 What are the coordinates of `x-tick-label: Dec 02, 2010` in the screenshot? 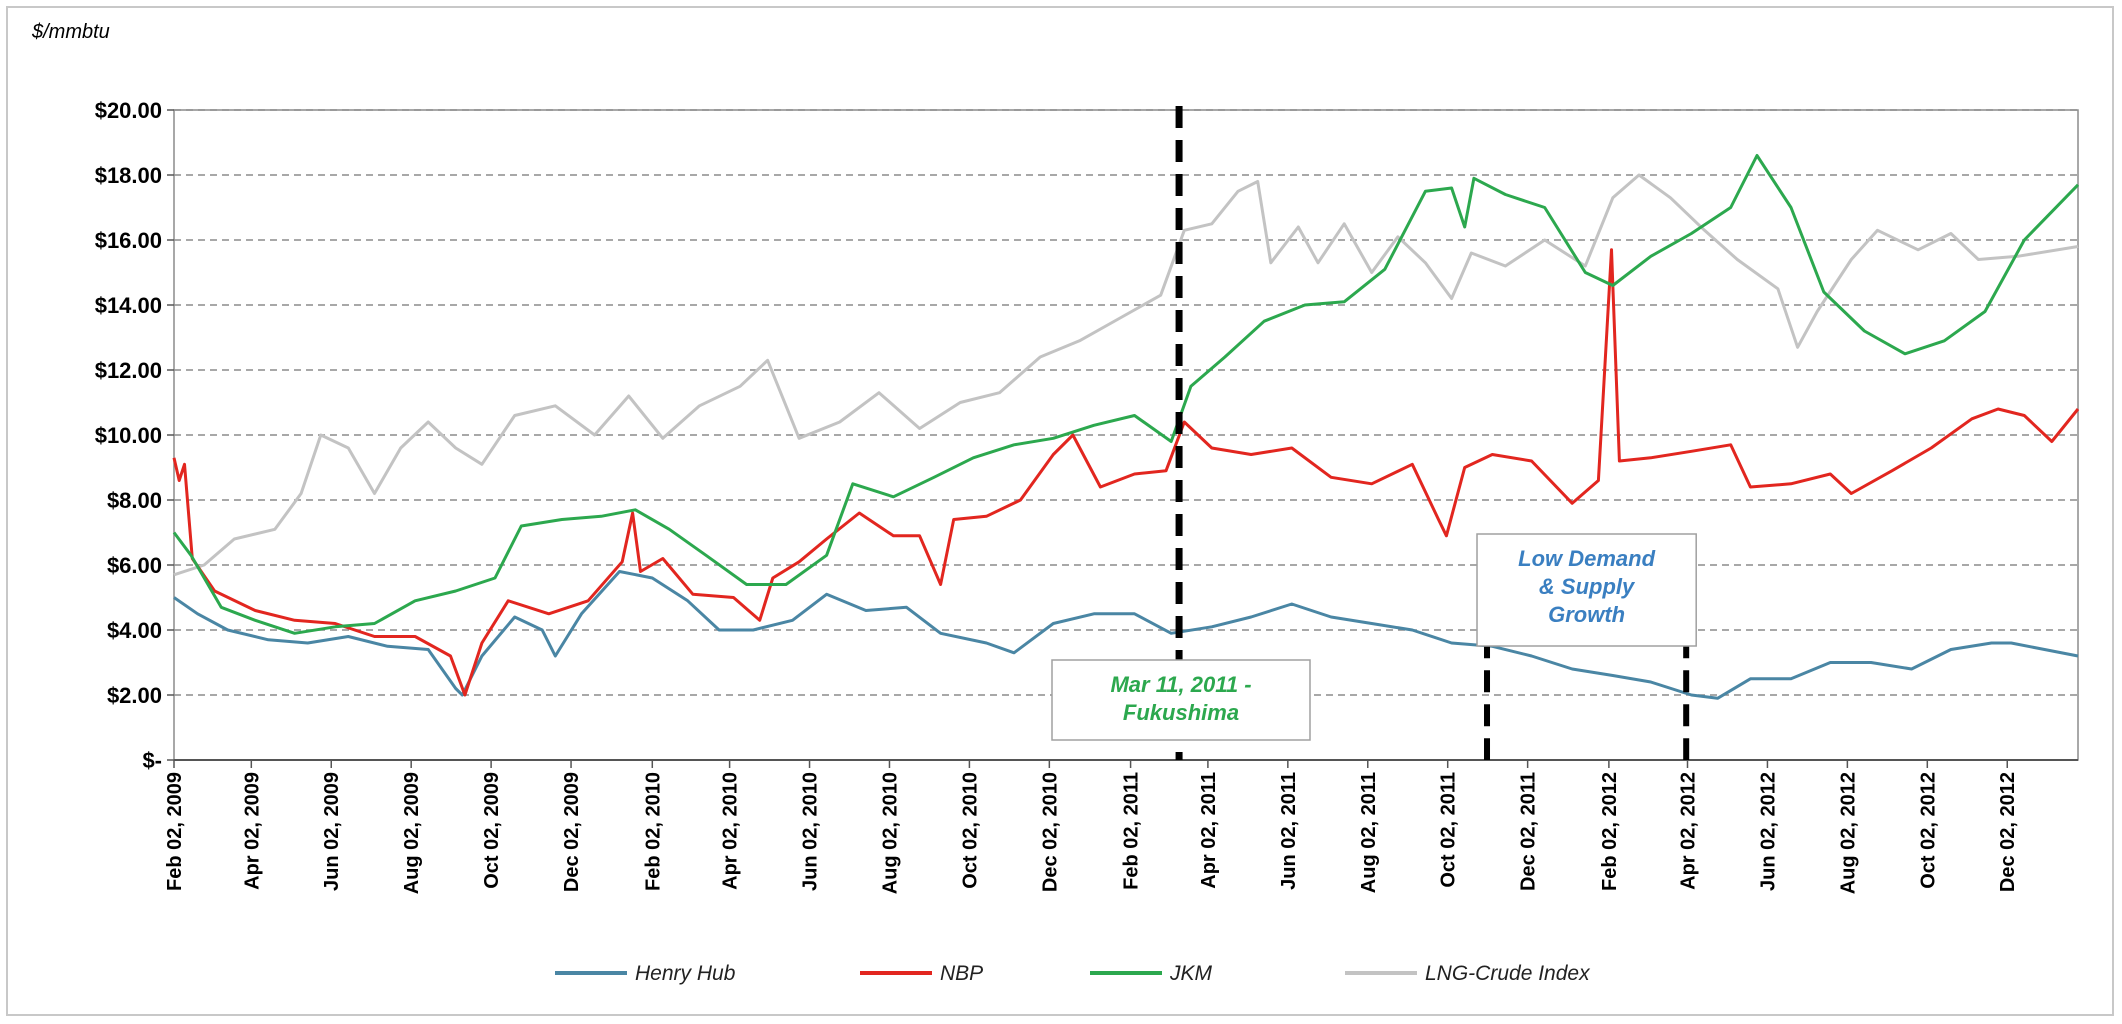 It's located at (1050, 832).